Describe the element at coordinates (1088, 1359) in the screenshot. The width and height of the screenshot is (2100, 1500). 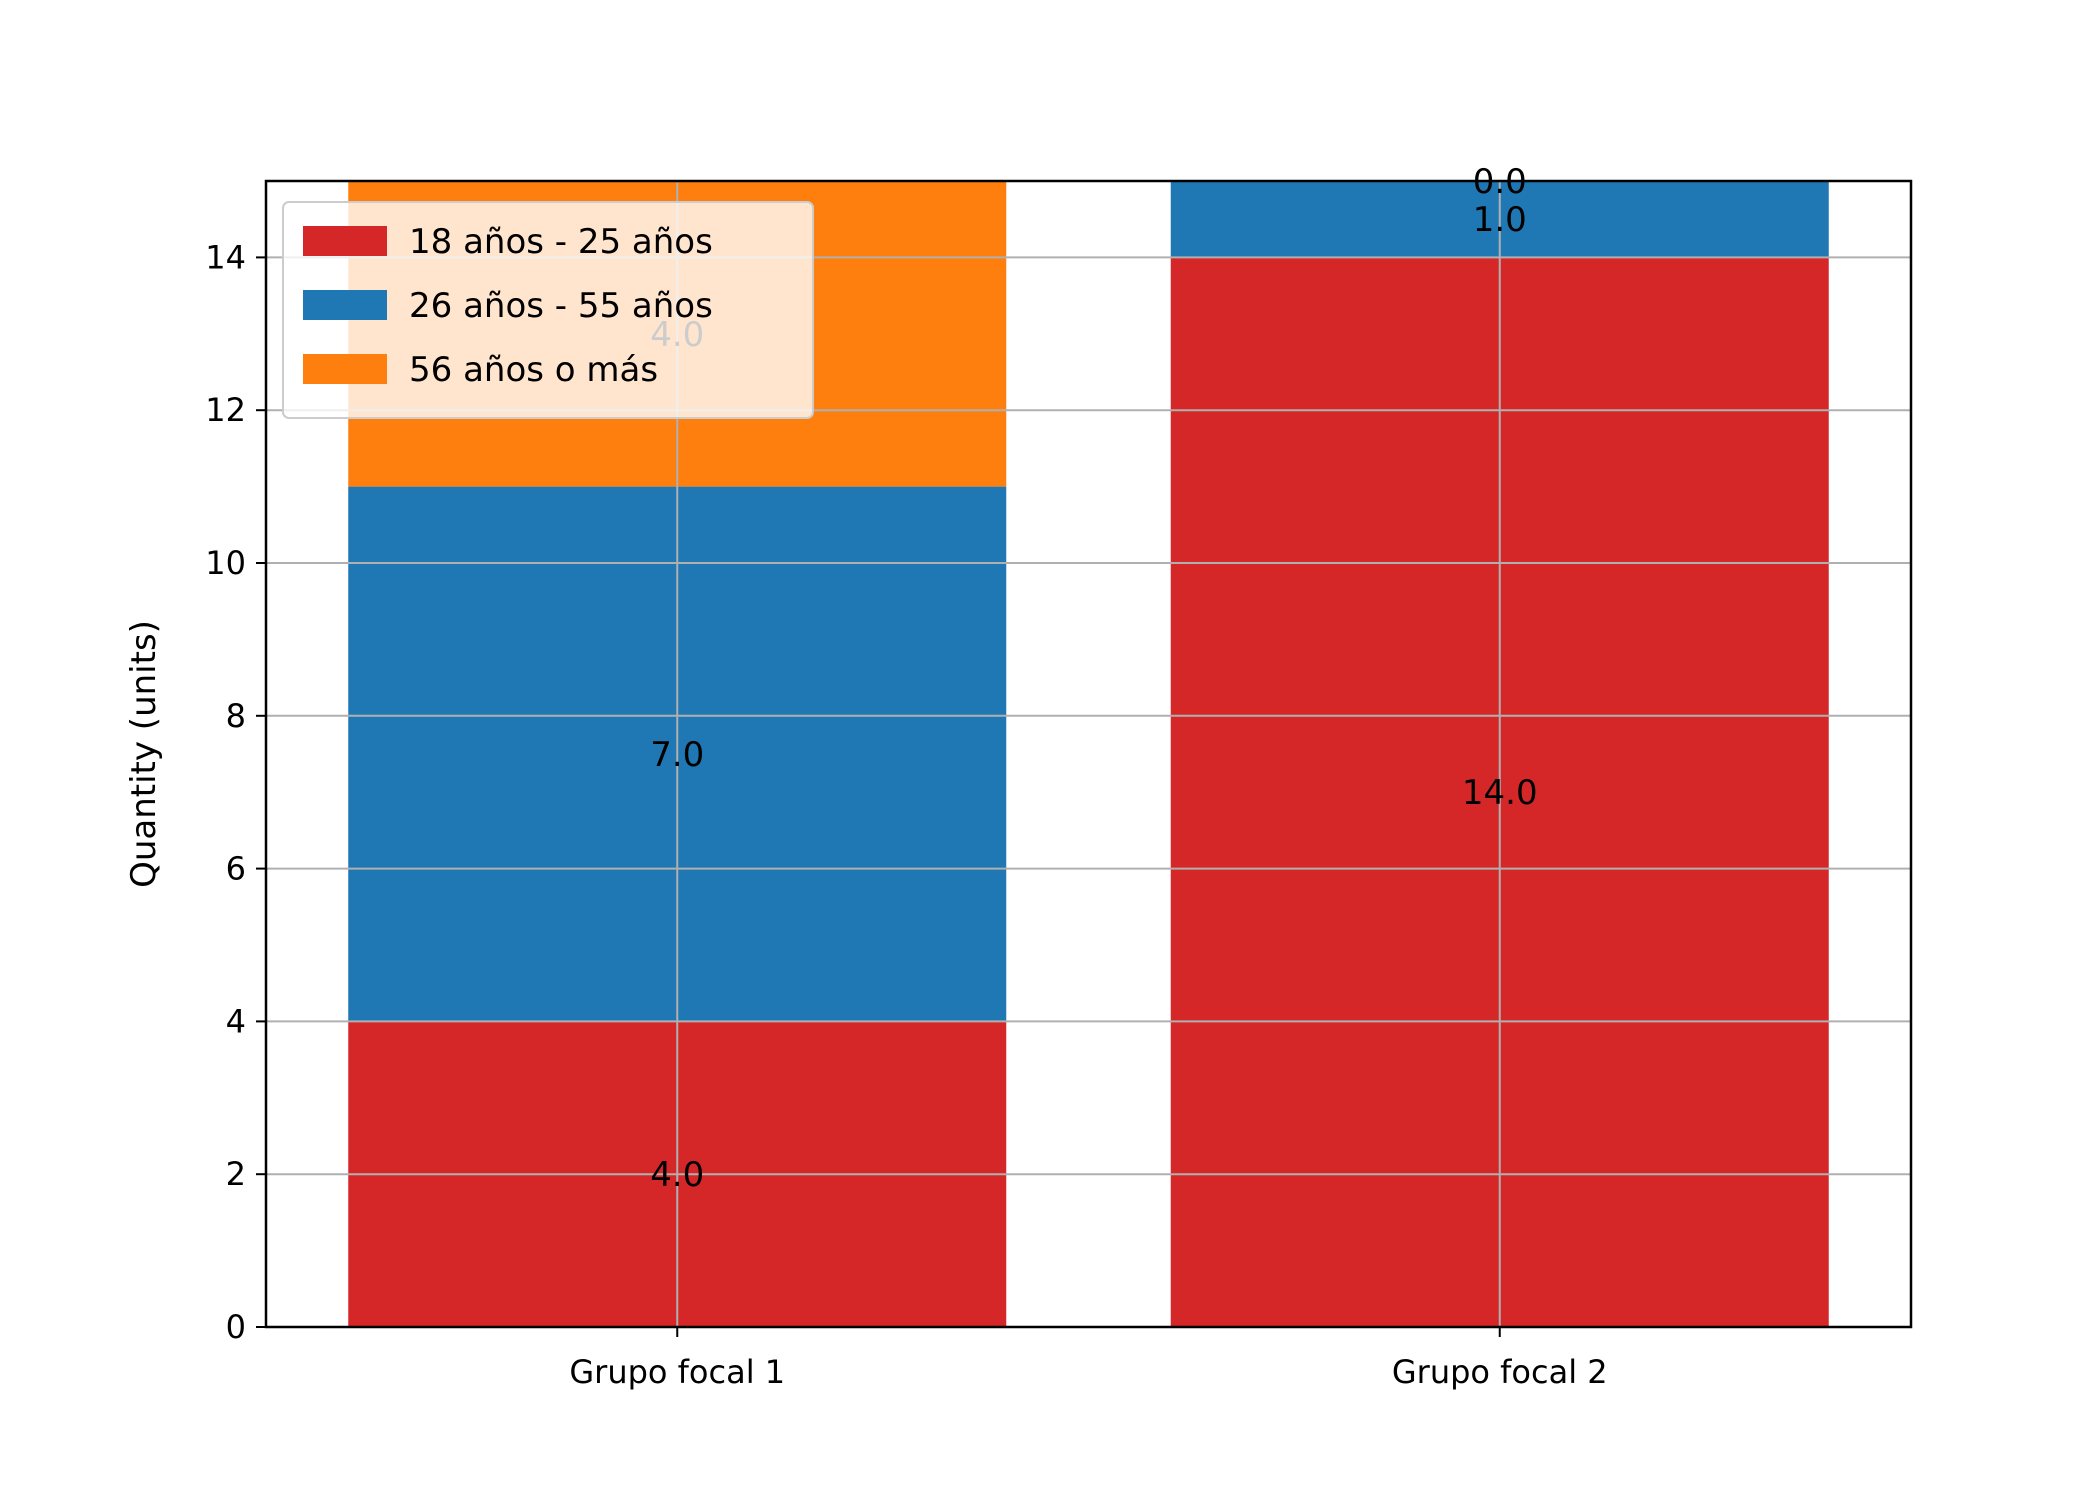
I see `x-axis: Grupo focal 1 Grupo focal 2` at that location.